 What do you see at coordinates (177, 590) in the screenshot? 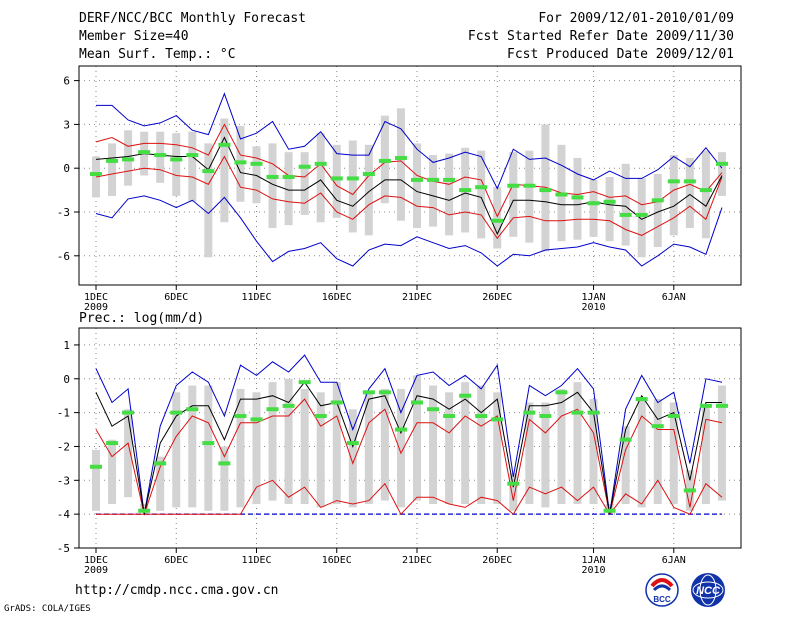
I see `source-url: http://cmdp.ncc.cma.gov.cn` at bounding box center [177, 590].